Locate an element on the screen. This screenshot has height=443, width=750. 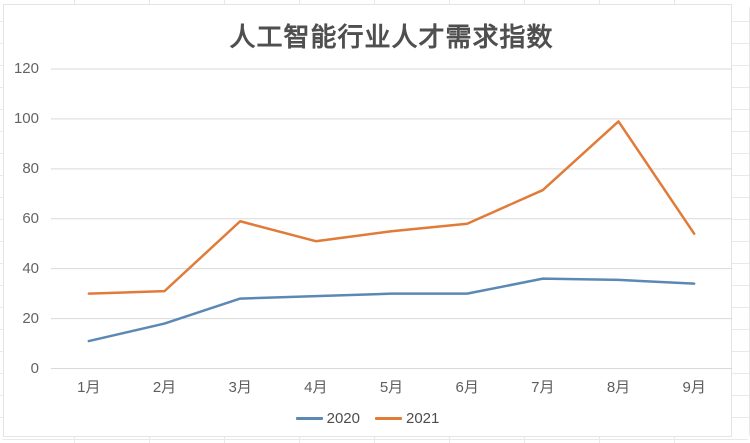
legend-swatch-2020 is located at coordinates (309, 418).